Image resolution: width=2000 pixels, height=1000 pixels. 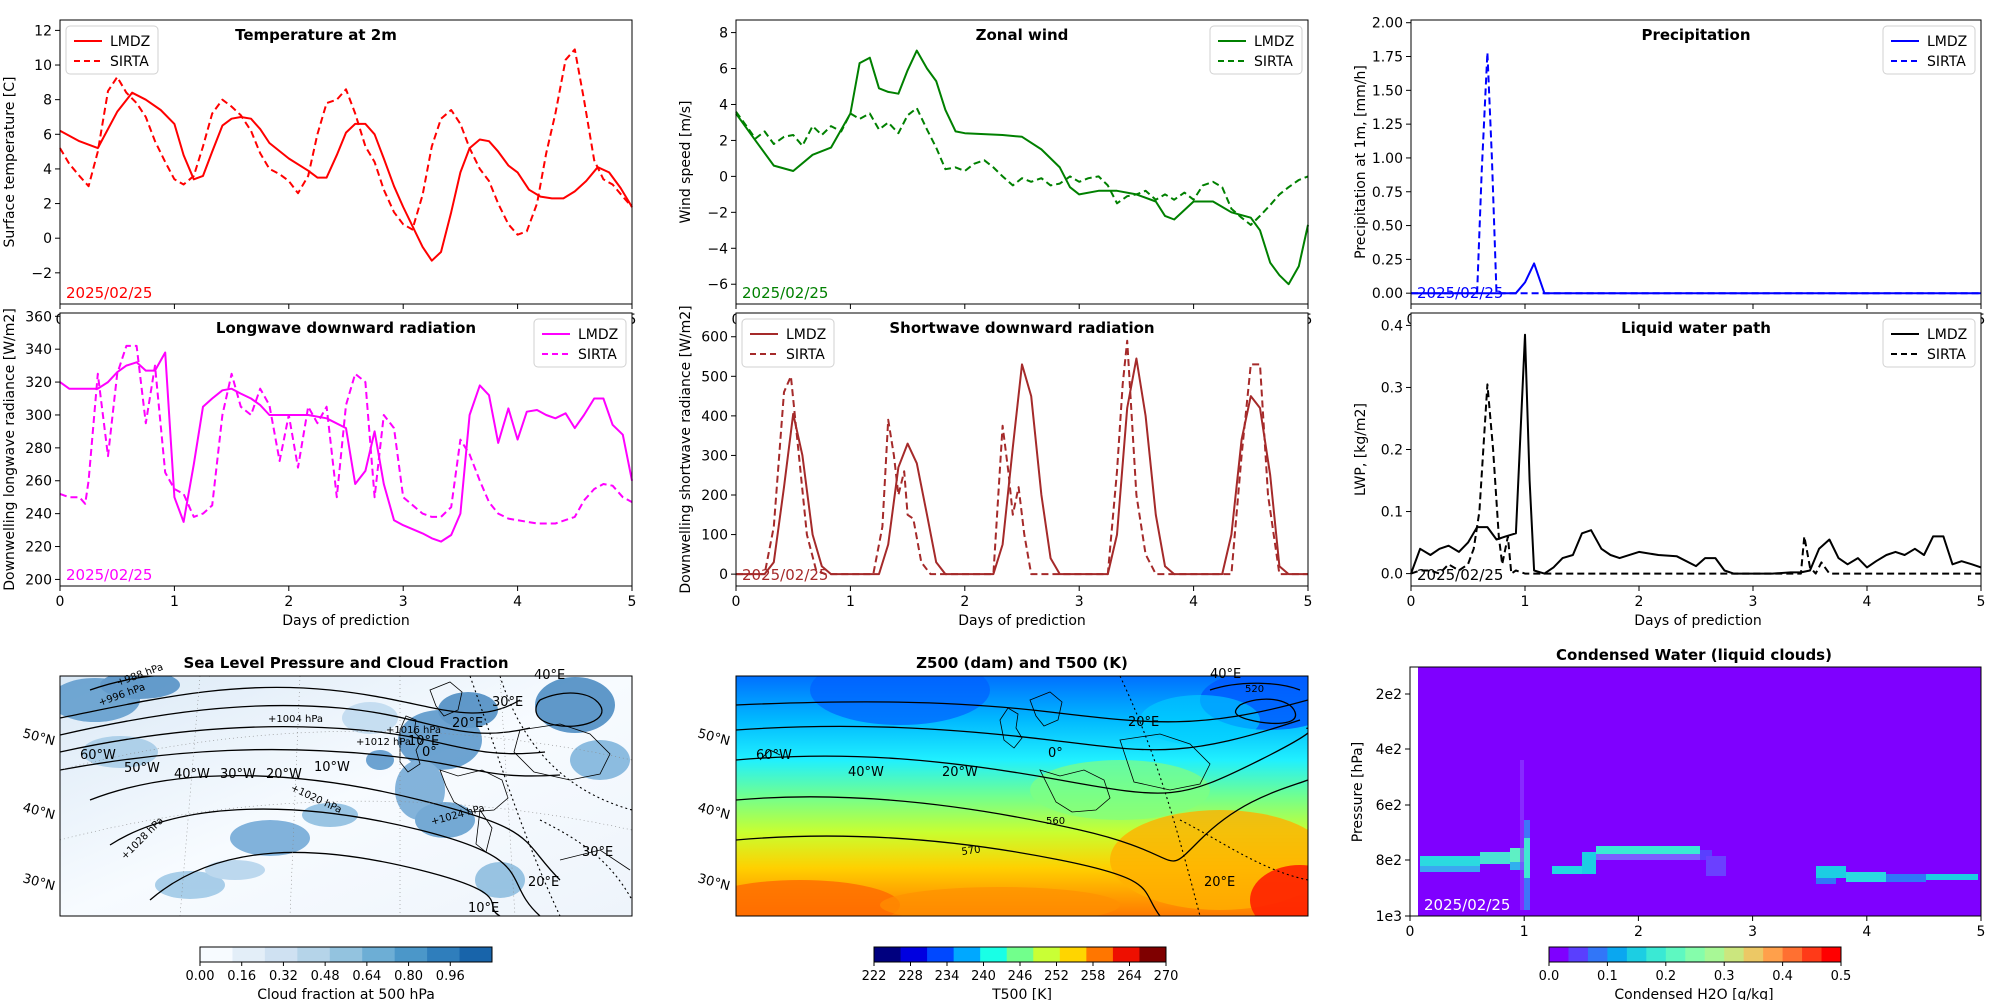 What do you see at coordinates (1693, 993) in the screenshot?
I see `condensed-h2o-colorbar-label: Condensed H2O [g/kg]` at bounding box center [1693, 993].